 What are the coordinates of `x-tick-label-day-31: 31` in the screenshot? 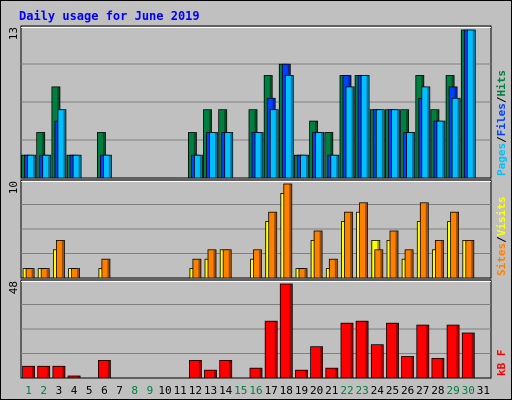 It's located at (483, 390).